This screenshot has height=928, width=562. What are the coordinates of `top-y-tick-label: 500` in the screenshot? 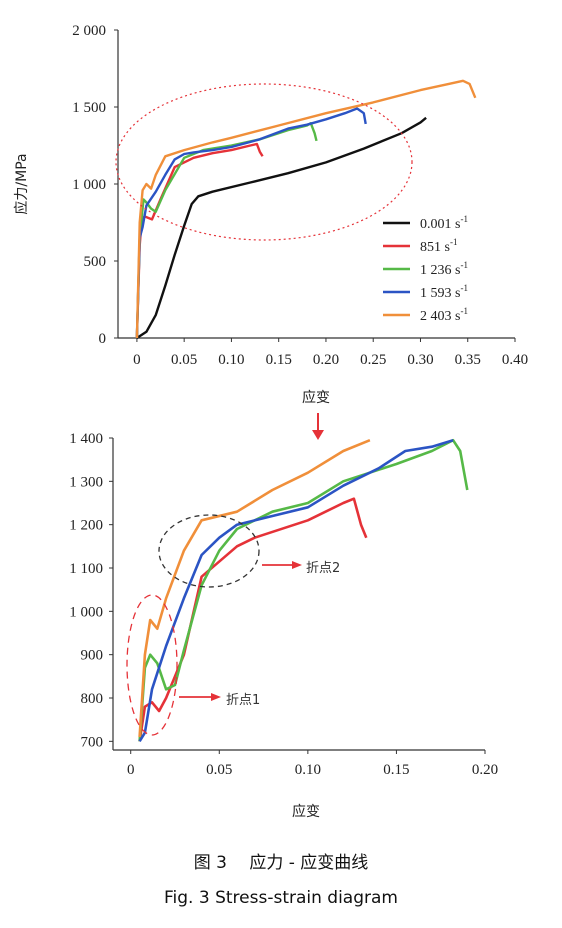 It's located at (95, 262).